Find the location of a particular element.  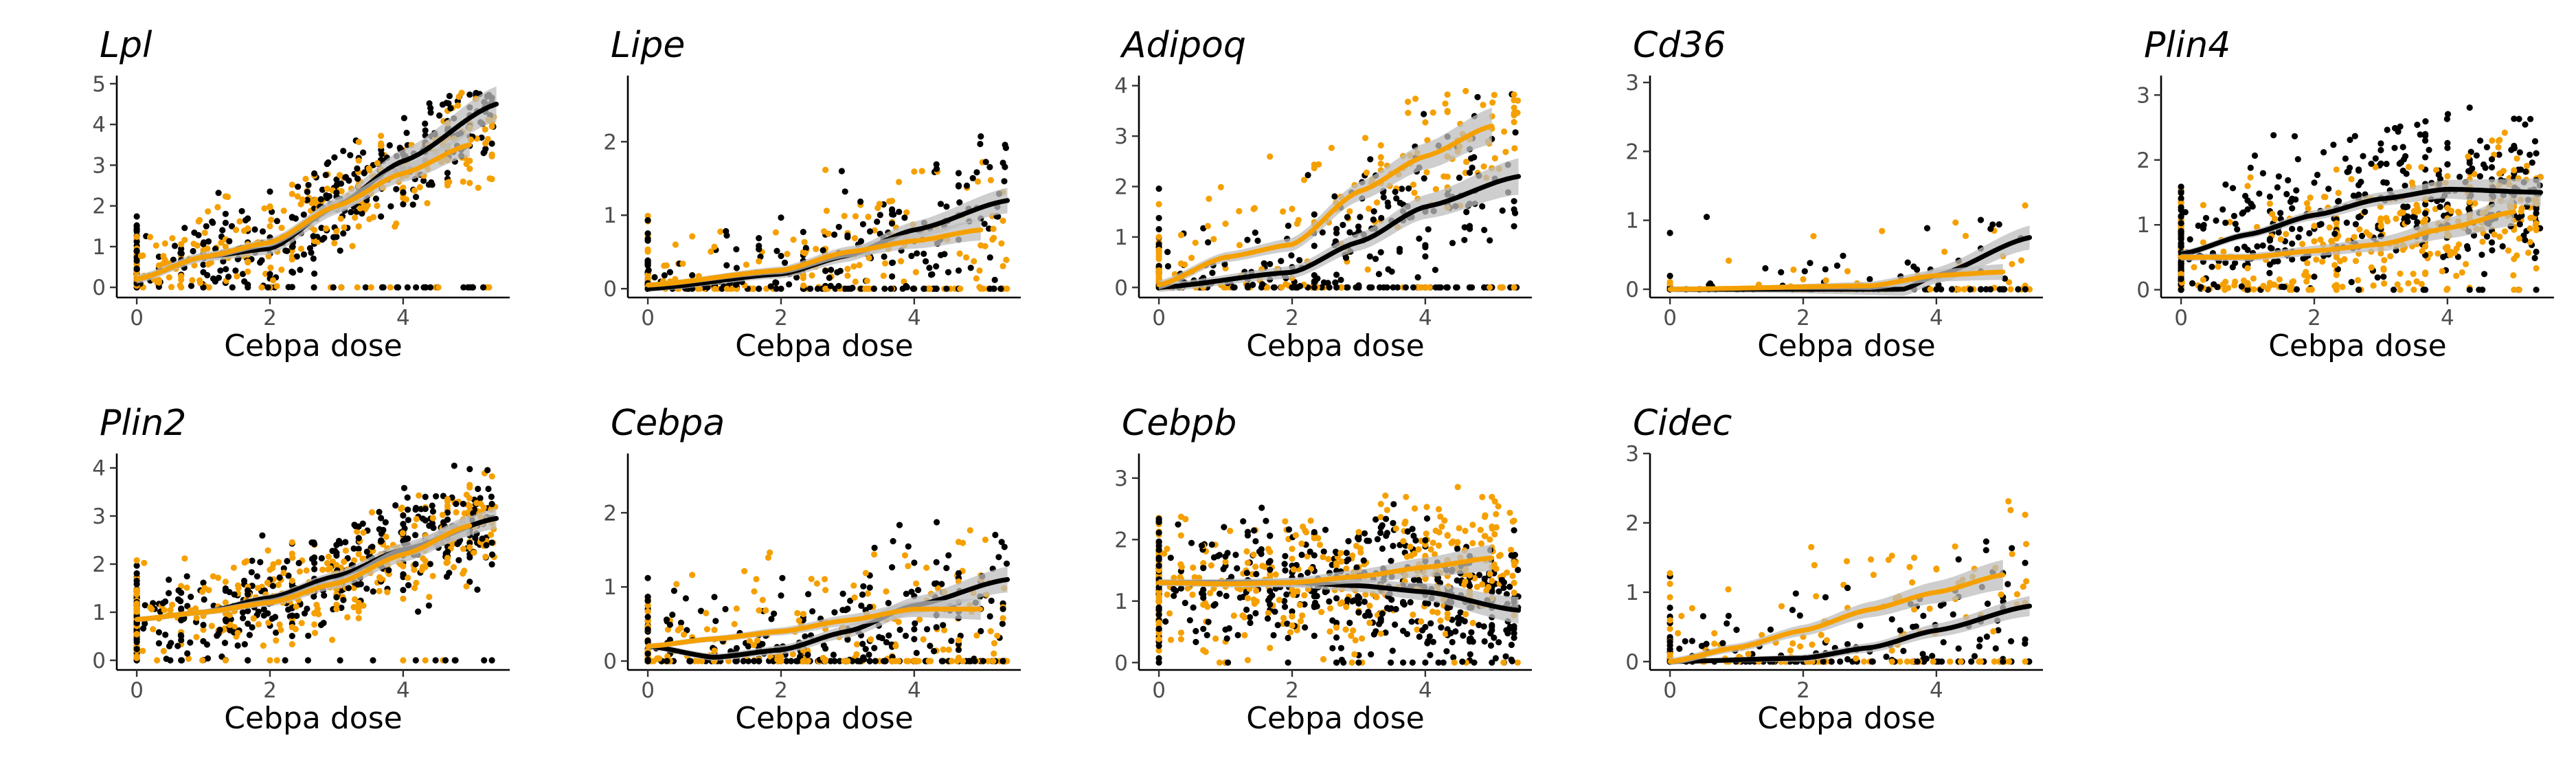

orange-smooth-line is located at coordinates (303, 212).